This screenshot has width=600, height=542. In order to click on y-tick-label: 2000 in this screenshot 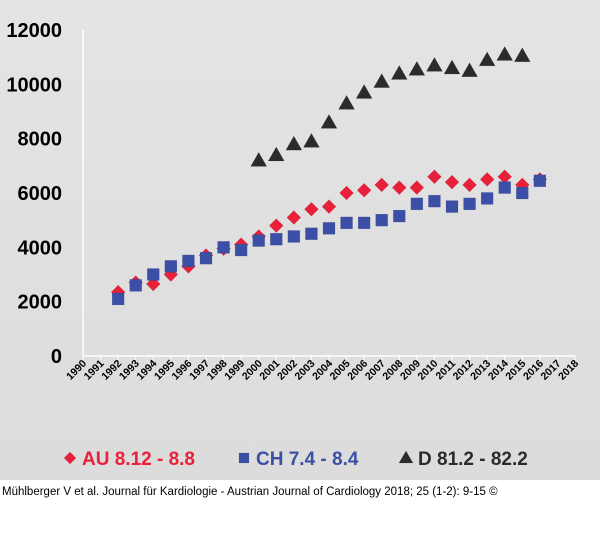, I will do `click(40, 303)`.